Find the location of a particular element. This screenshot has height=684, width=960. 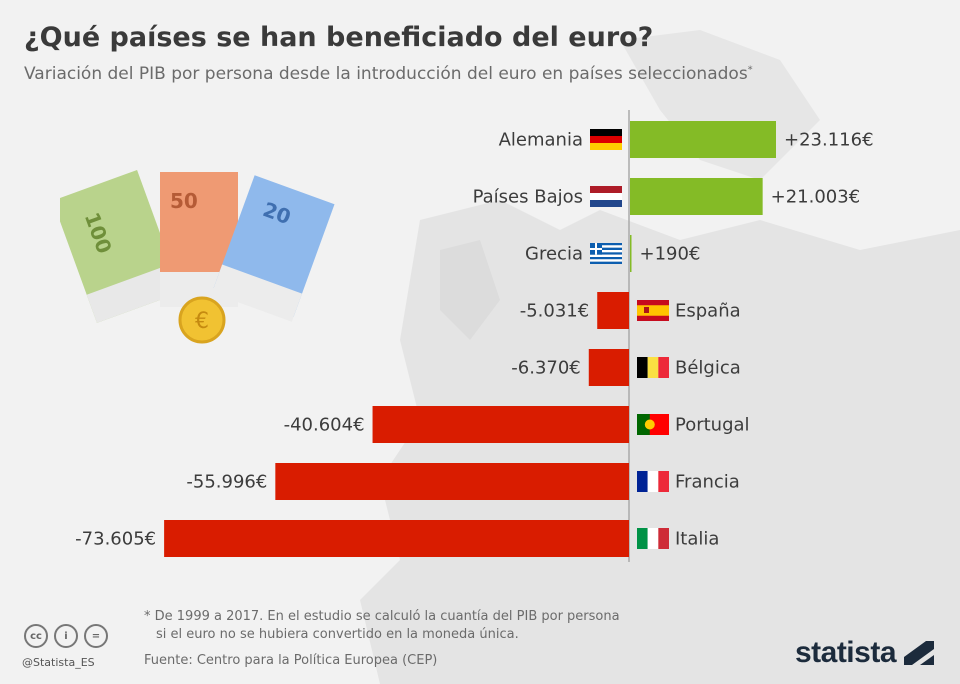

country-label: Grecia is located at coordinates (554, 254).